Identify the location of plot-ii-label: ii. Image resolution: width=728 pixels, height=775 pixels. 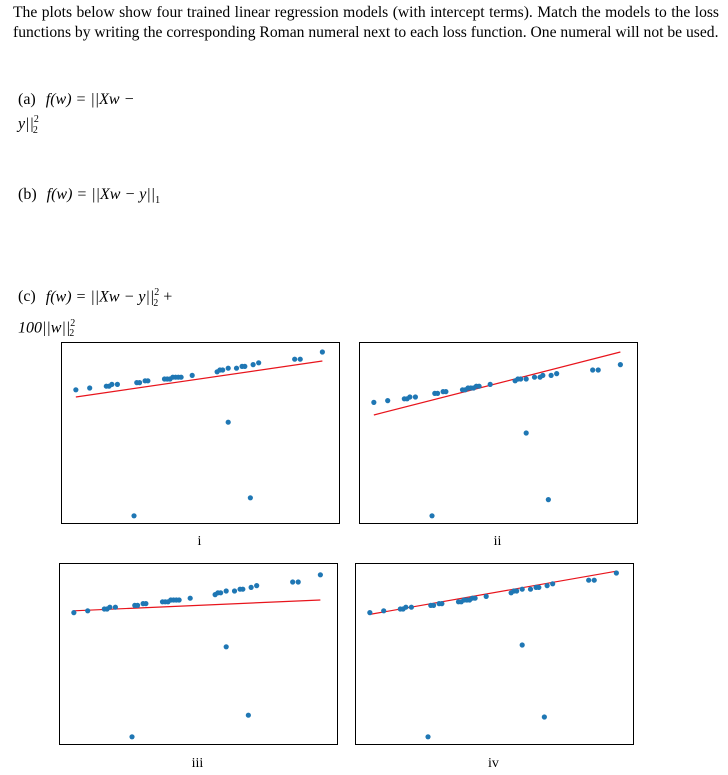
(497, 541).